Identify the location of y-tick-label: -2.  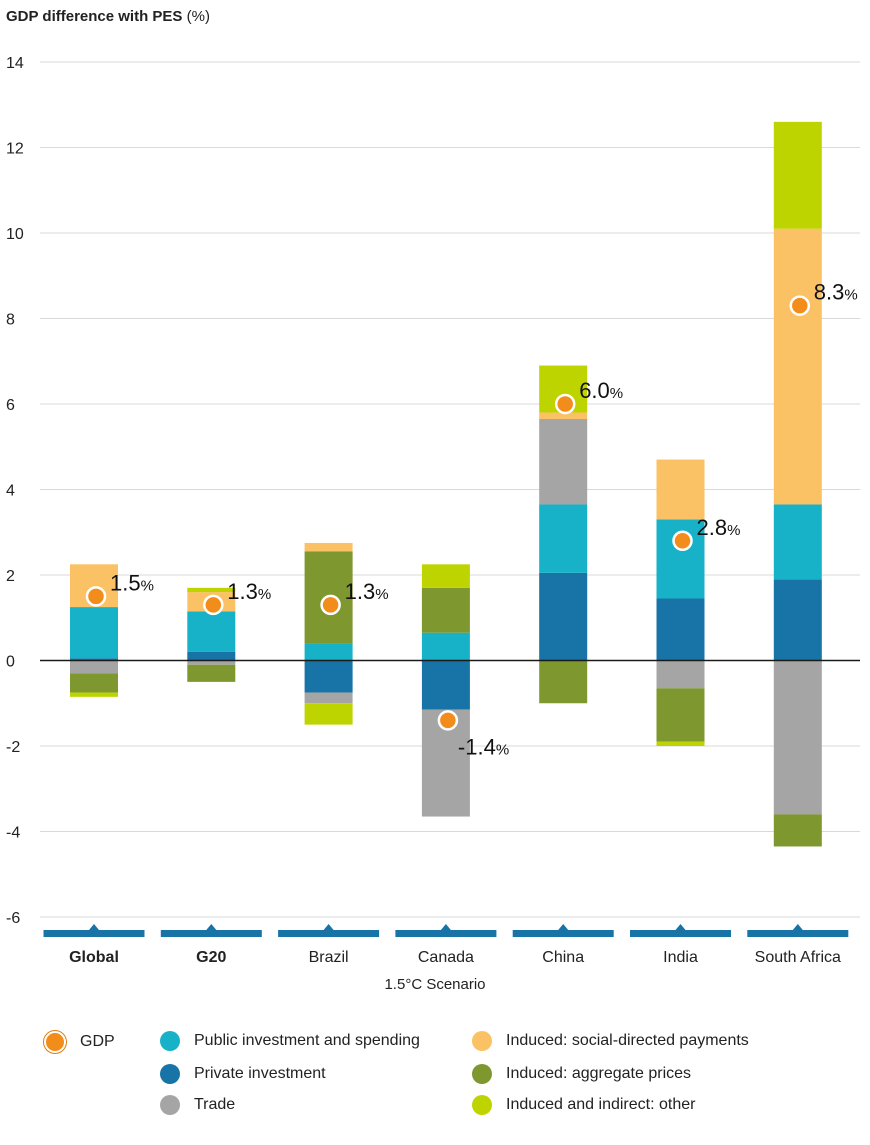
(13, 747).